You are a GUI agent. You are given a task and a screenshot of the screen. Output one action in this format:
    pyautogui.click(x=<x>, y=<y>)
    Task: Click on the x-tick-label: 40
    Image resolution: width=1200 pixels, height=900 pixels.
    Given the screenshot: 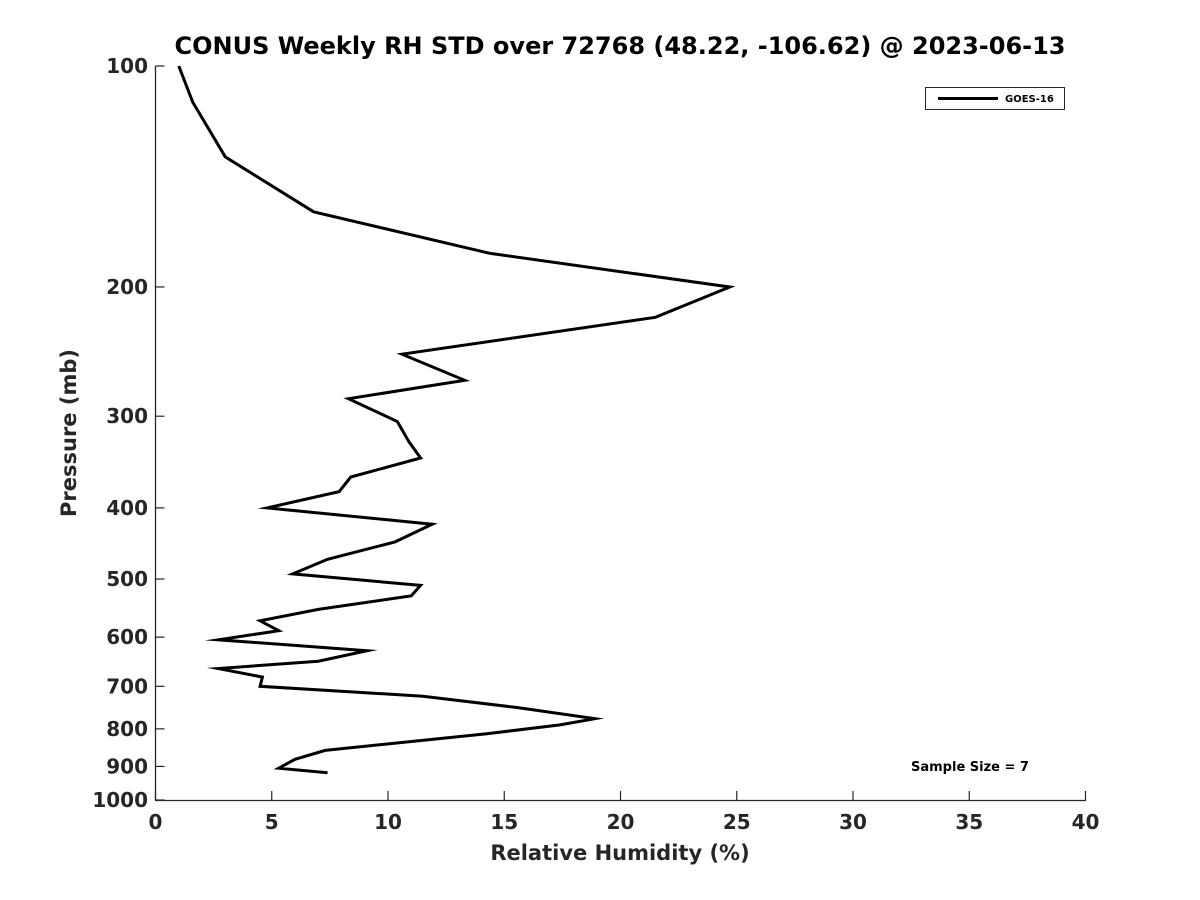 What is the action you would take?
    pyautogui.click(x=1086, y=822)
    